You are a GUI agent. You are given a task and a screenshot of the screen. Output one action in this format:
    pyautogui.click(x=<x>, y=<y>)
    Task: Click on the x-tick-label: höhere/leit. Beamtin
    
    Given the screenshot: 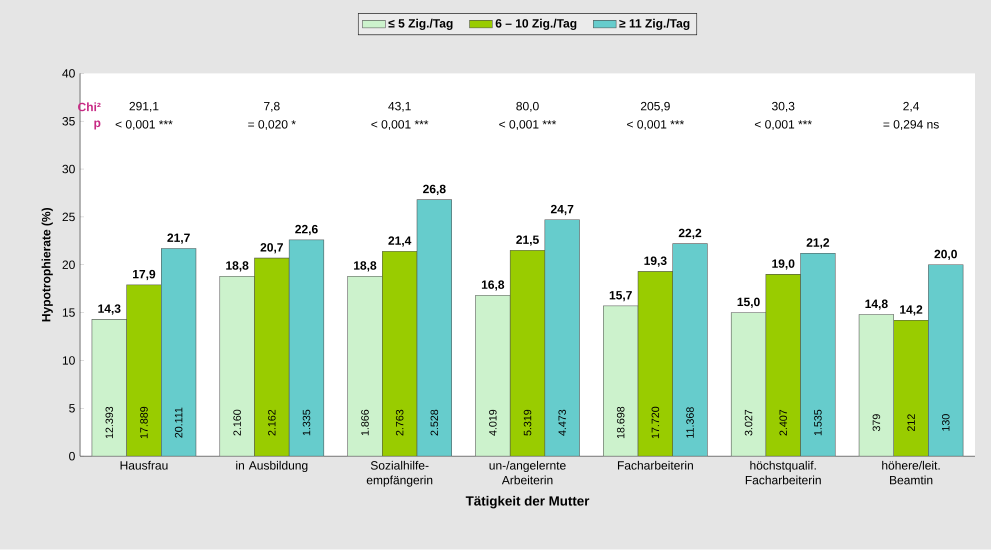 What is the action you would take?
    pyautogui.click(x=911, y=473)
    